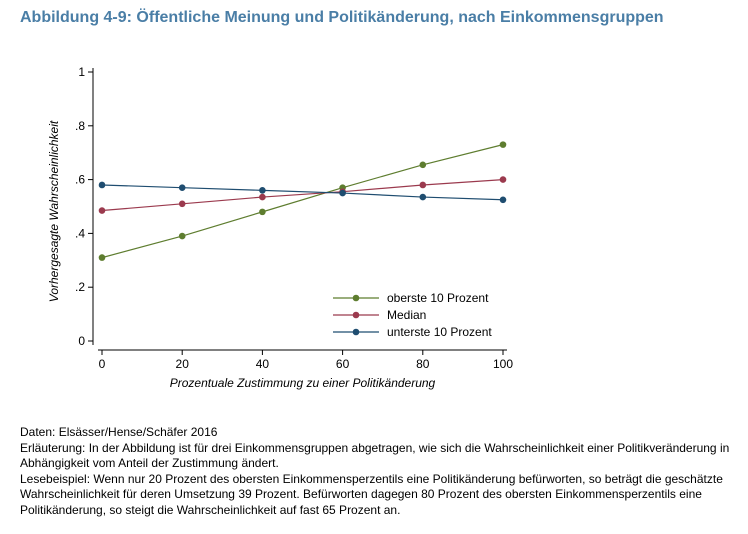 This screenshot has width=748, height=534. Describe the element at coordinates (263, 364) in the screenshot. I see `x-tick-label: 40` at that location.